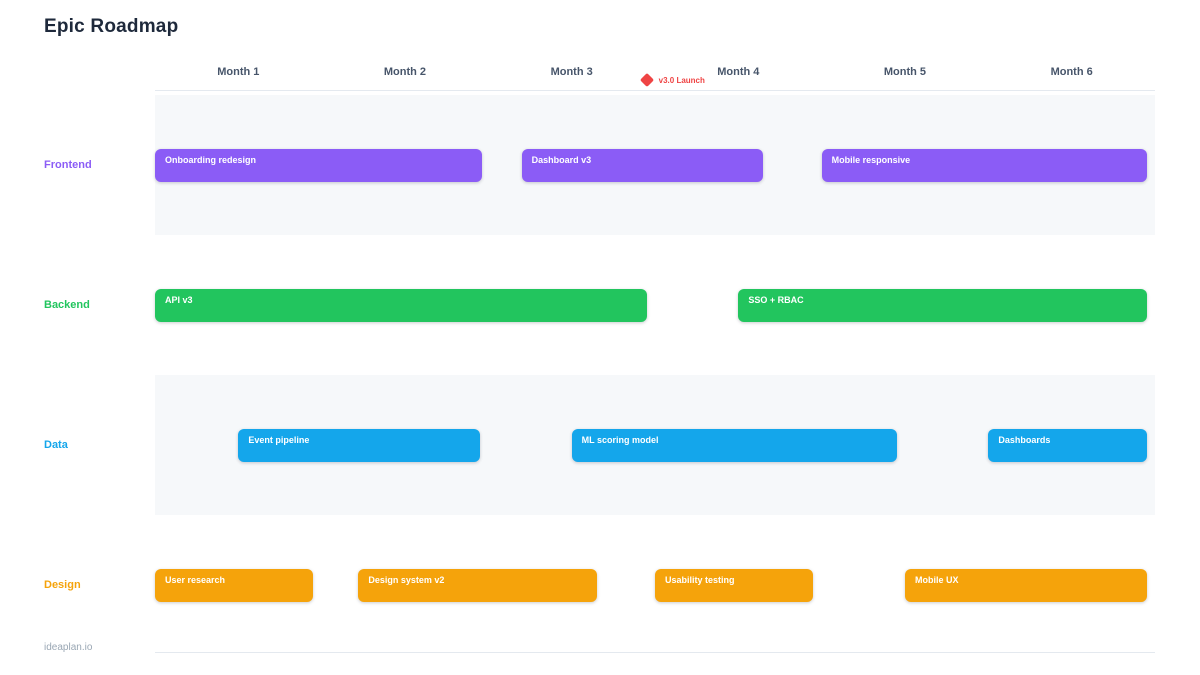 This screenshot has height=675, width=1200. What do you see at coordinates (942, 305) in the screenshot?
I see `roadmap-bar: SSO + RBAC` at bounding box center [942, 305].